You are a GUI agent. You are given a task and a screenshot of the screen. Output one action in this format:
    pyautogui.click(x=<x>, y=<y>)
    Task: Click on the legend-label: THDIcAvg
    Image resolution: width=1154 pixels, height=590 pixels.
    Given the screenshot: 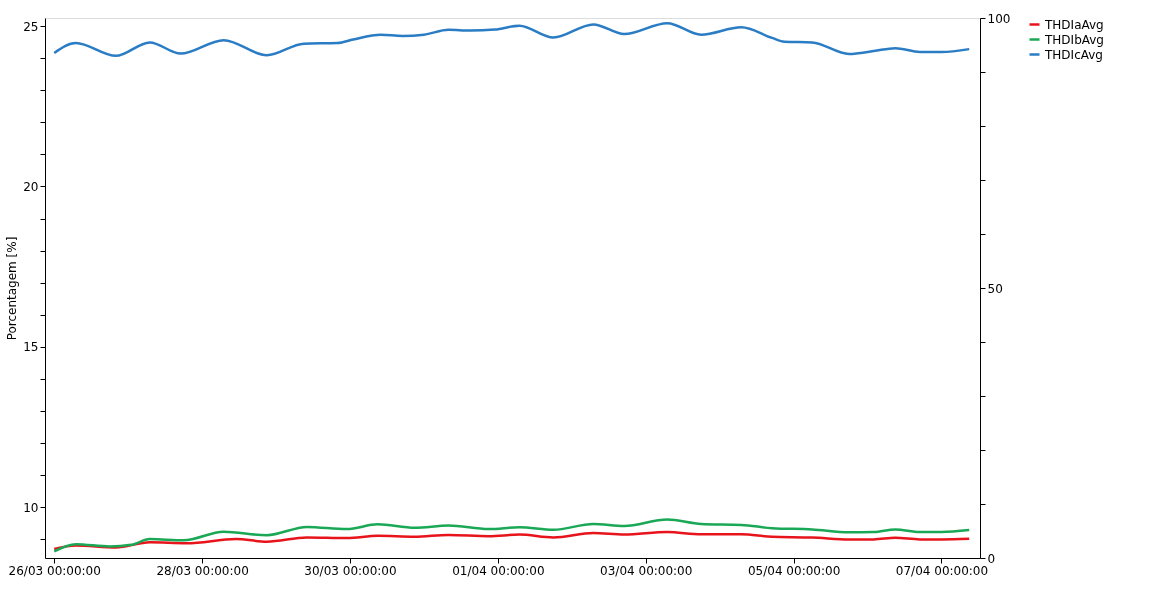 What is the action you would take?
    pyautogui.click(x=1073, y=54)
    